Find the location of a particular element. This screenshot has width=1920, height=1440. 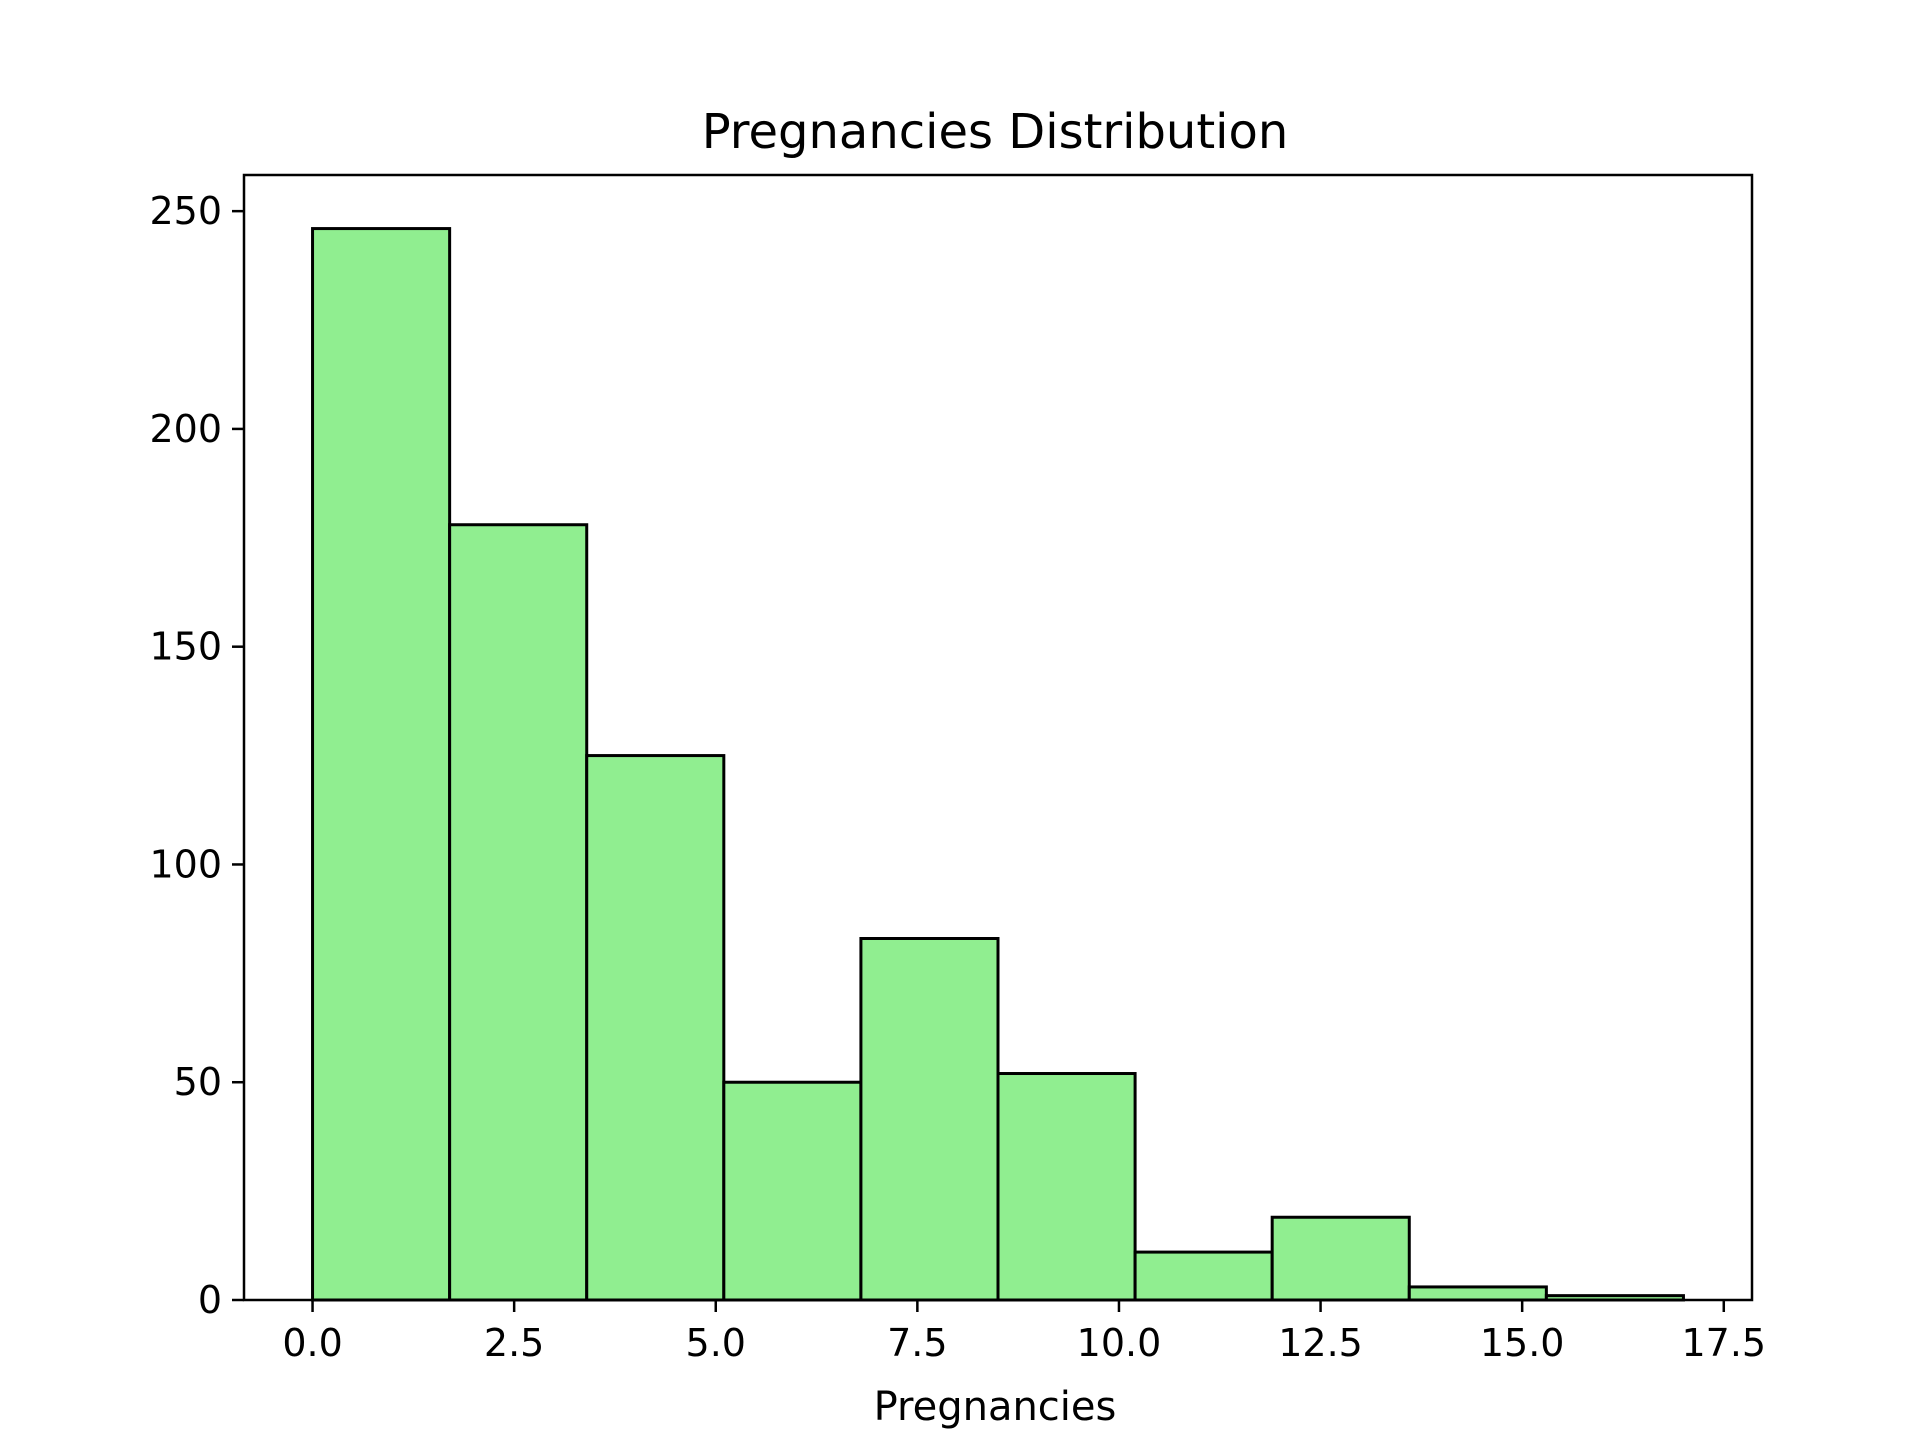

x-tick-label-1: 2.5 is located at coordinates (514, 1343).